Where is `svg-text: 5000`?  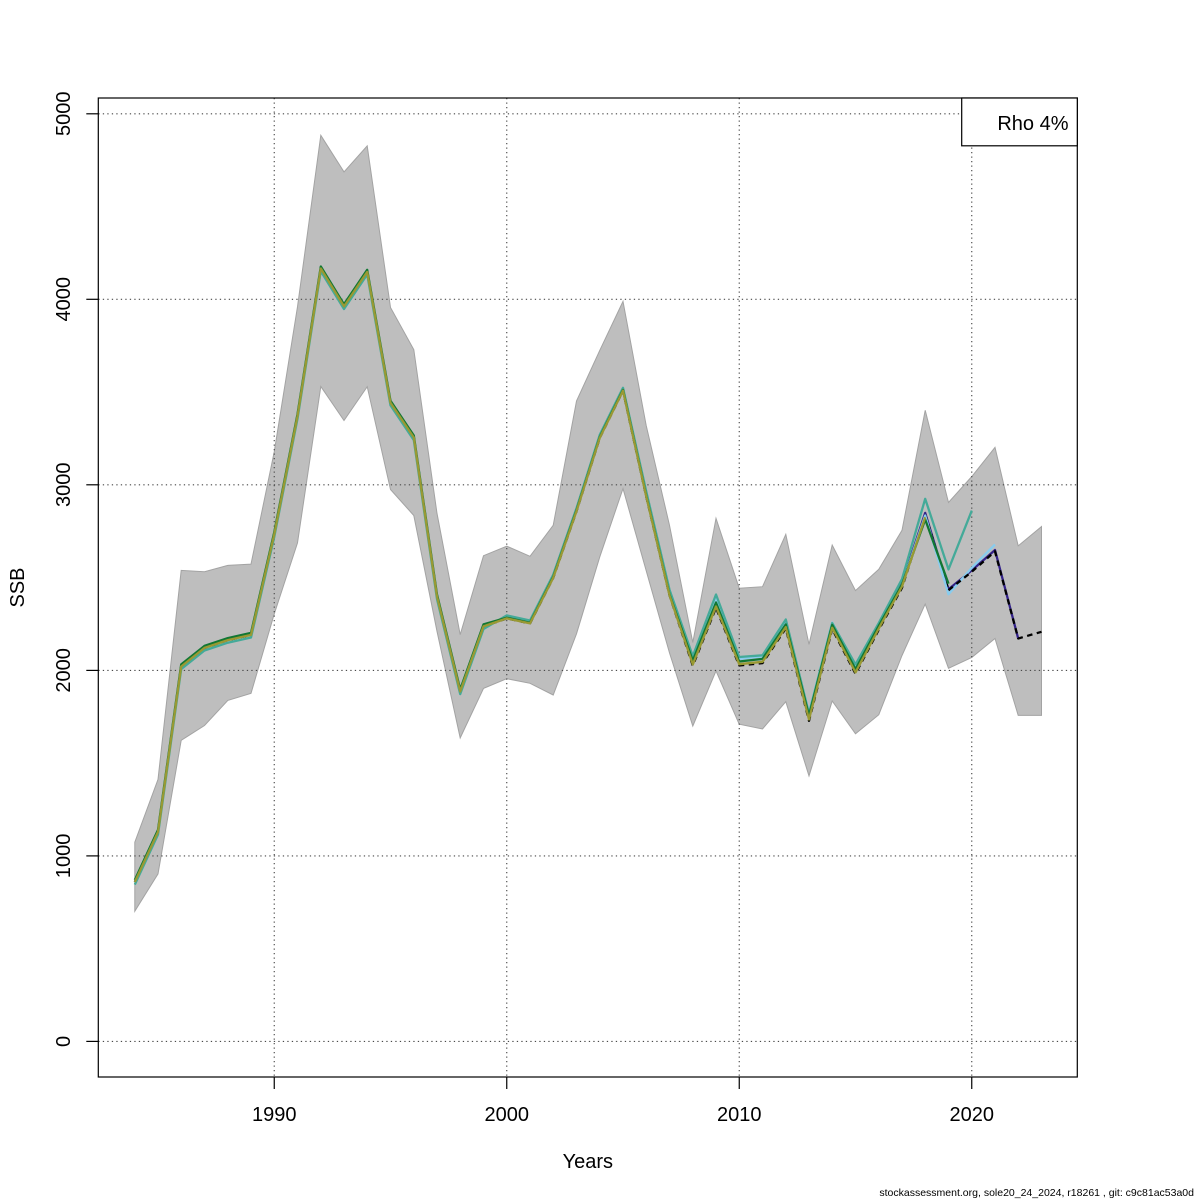 svg-text: 5000 is located at coordinates (64, 114).